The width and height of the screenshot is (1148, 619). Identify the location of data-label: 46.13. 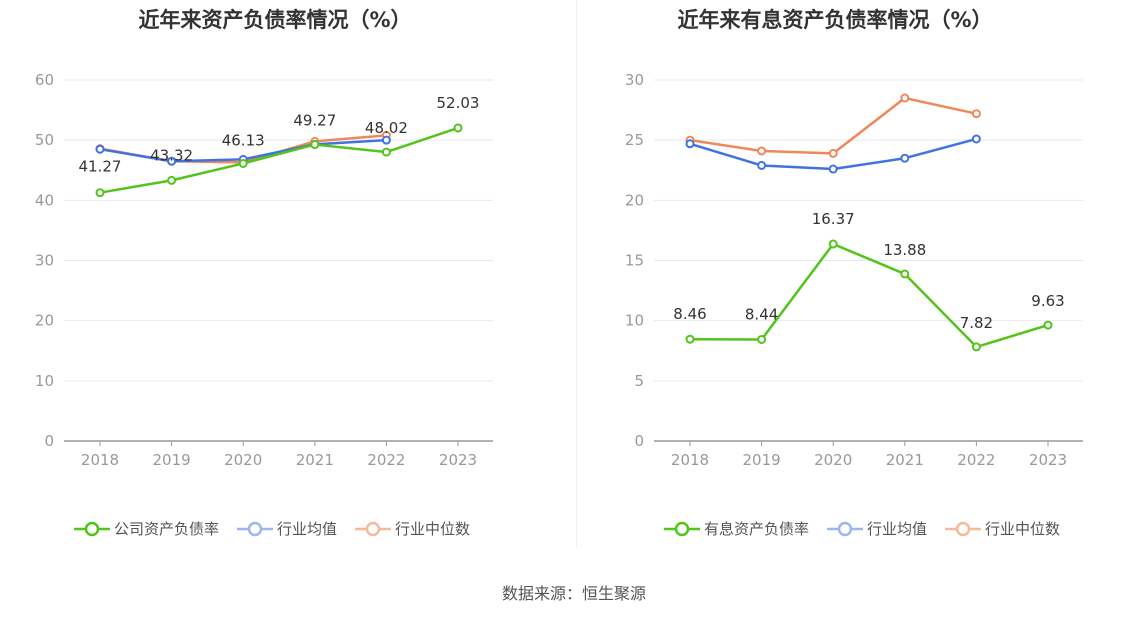
(243, 140).